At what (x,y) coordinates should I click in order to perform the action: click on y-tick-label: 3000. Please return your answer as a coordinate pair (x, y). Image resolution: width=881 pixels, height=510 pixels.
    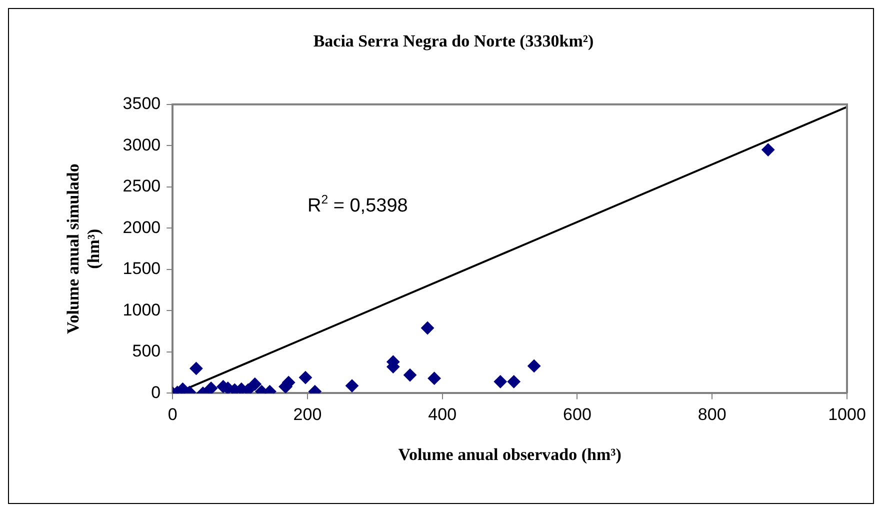
    Looking at the image, I should click on (141, 144).